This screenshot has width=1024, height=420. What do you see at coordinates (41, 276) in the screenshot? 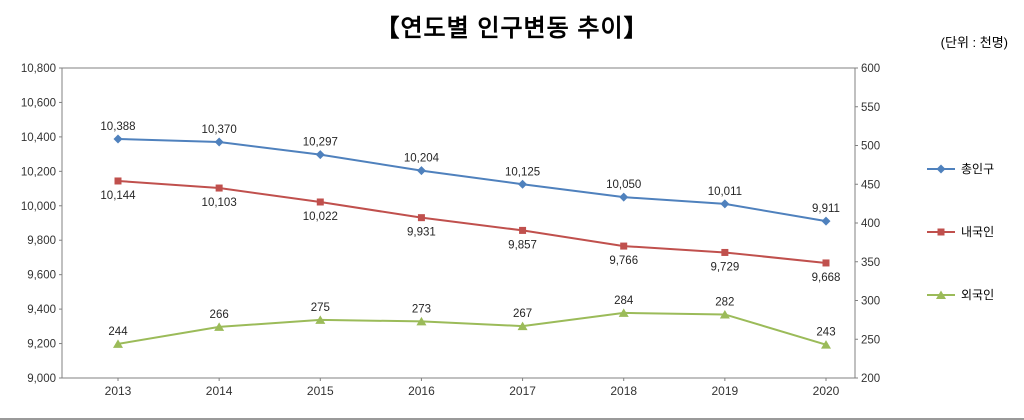
I see `left-axis-tick-label: 9,600` at bounding box center [41, 276].